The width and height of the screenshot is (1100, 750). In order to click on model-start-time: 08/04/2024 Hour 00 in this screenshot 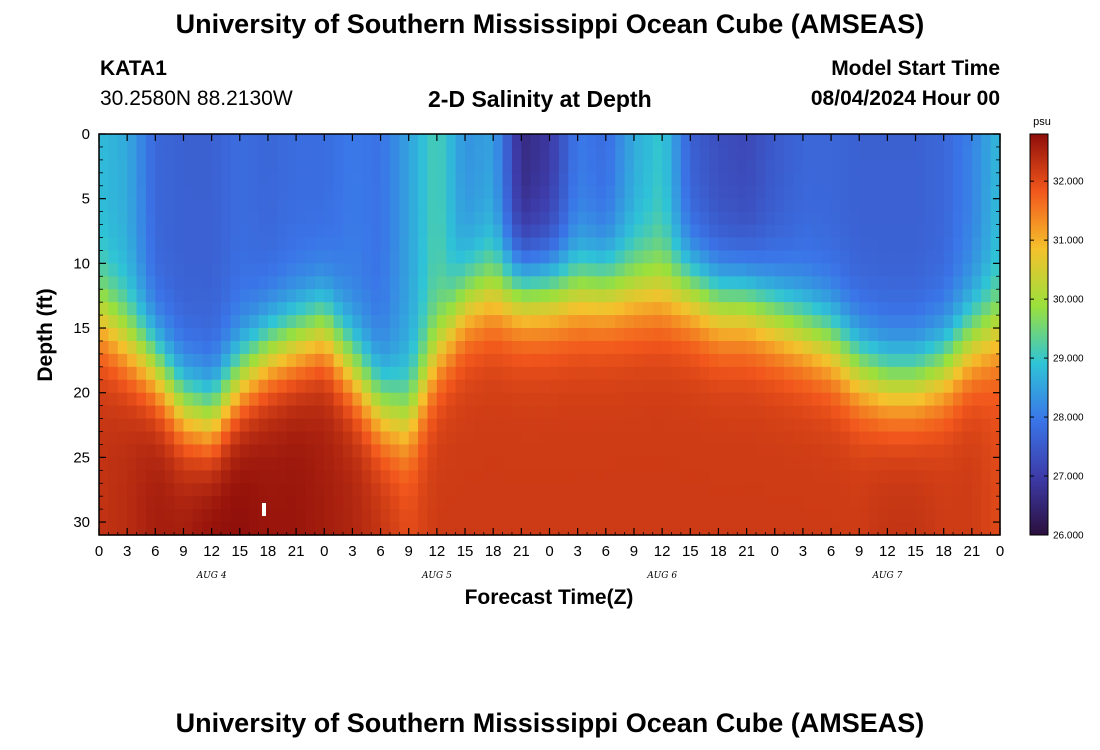, I will do `click(905, 98)`.